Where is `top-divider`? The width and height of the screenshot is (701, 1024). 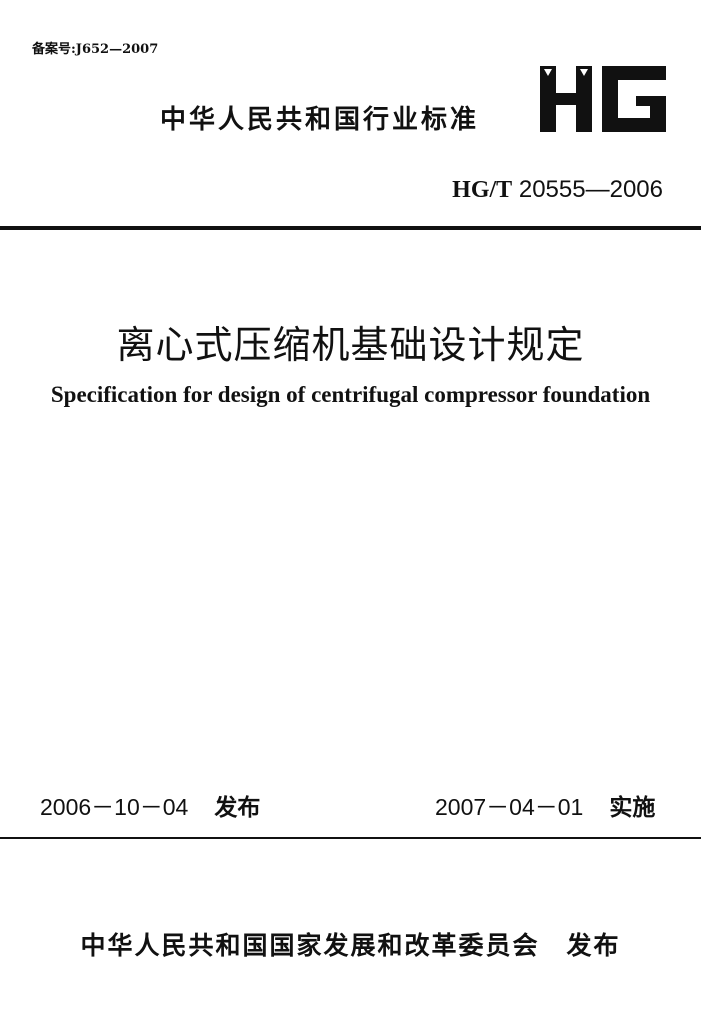
top-divider is located at coordinates (350, 228).